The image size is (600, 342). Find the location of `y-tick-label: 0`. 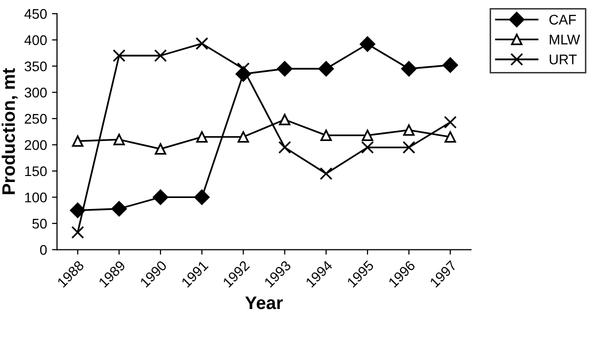

y-tick-label: 0 is located at coordinates (43, 249).